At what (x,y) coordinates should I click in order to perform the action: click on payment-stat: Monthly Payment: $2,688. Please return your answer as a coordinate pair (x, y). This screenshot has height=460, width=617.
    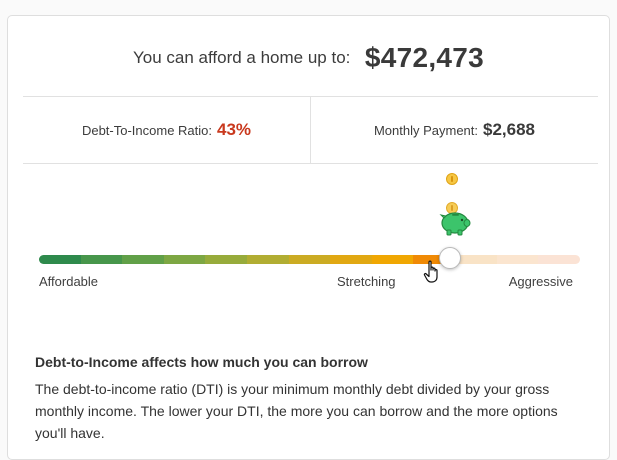
    Looking at the image, I should click on (454, 130).